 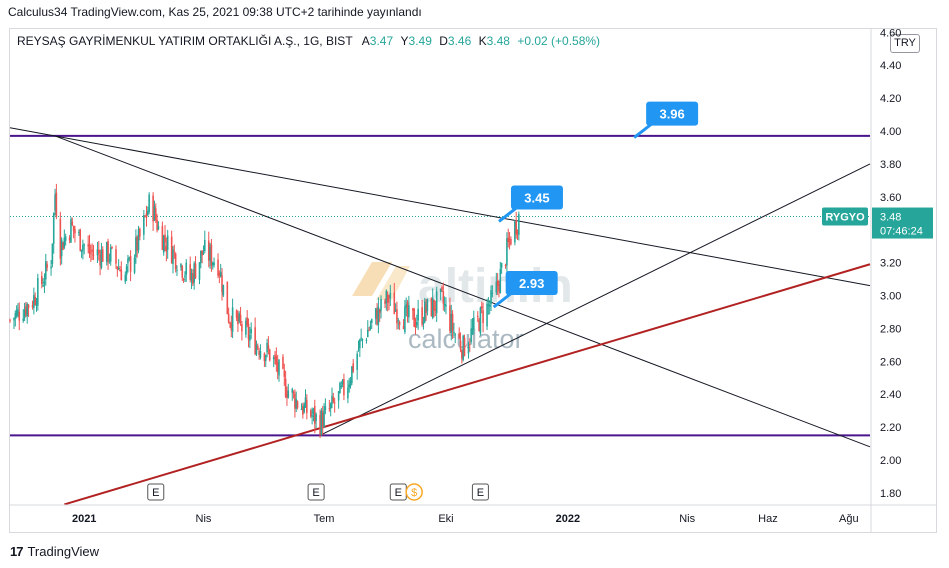 I want to click on y-tick-label: 3.00, so click(x=890, y=297).